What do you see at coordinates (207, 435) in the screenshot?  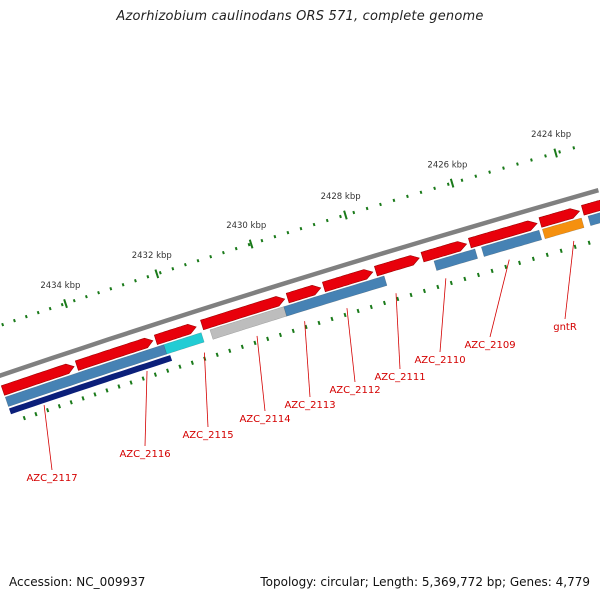 I see `gene-label: AZC_2115` at bounding box center [207, 435].